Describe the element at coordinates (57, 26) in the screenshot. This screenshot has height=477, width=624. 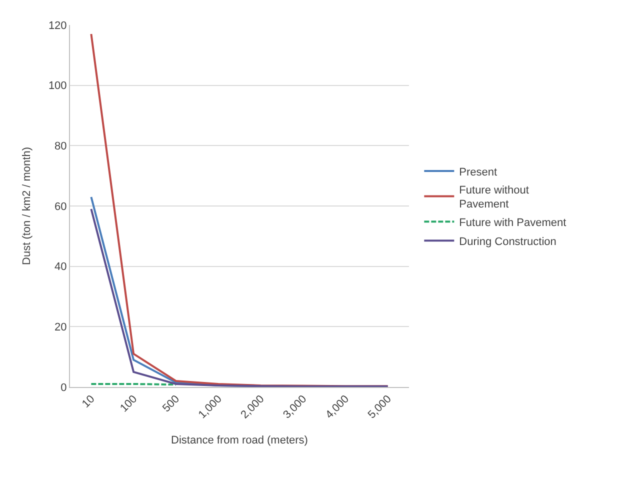
I see `y-tick-label: 120` at that location.